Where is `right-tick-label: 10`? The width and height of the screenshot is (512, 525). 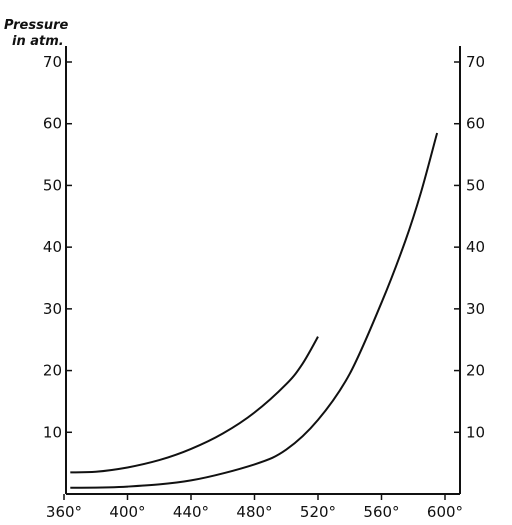 right-tick-label: 10 is located at coordinates (475, 432).